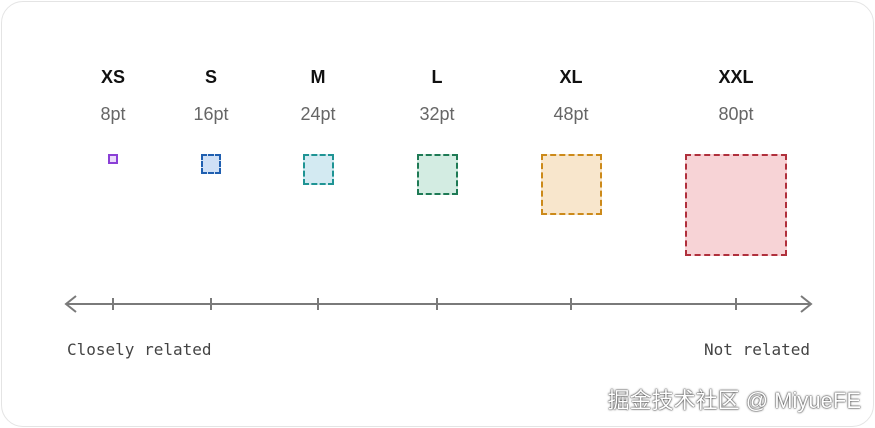 The width and height of the screenshot is (875, 428). Describe the element at coordinates (437, 114) in the screenshot. I see `size-value: 32pt` at that location.